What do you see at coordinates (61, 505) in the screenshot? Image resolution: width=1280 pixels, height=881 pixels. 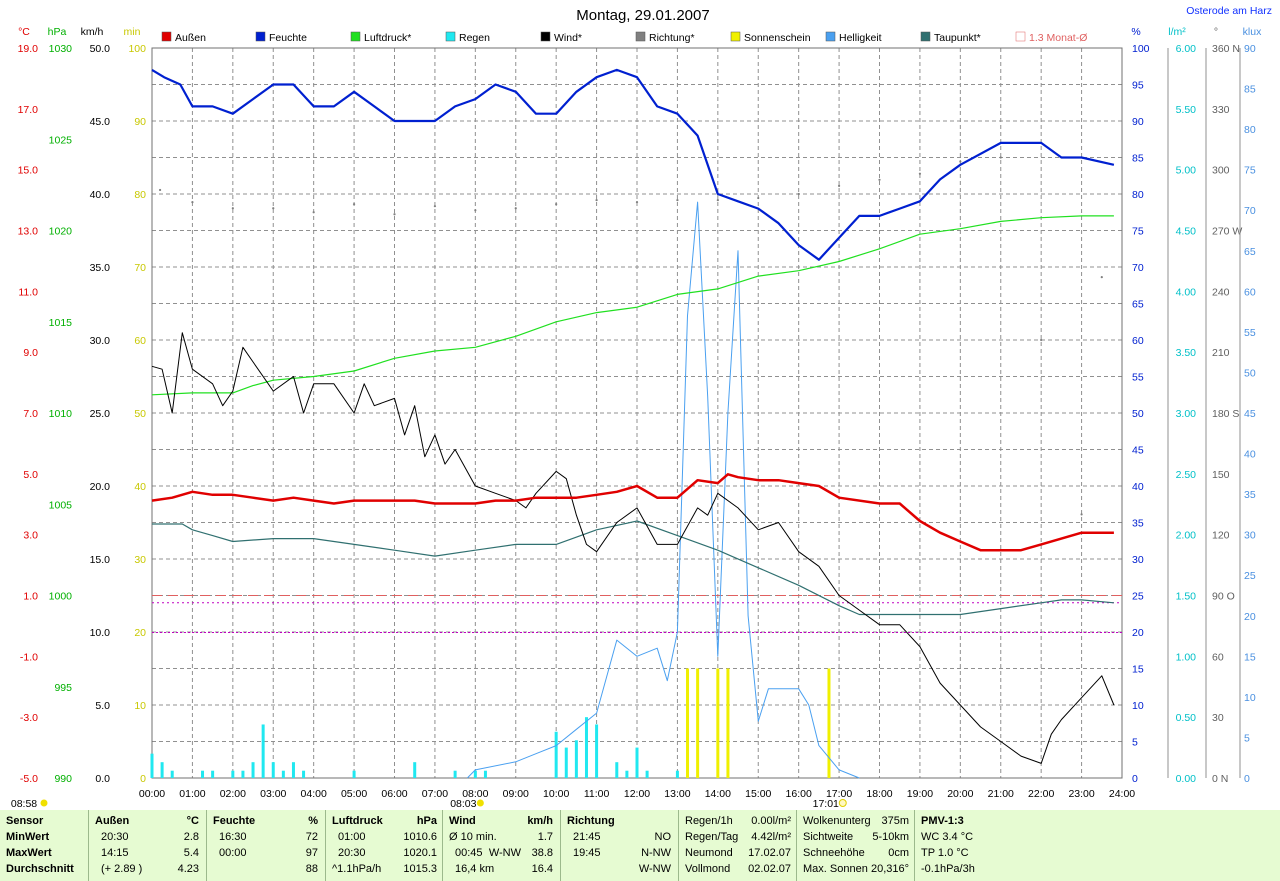 I see `pressure-axis-tick: 1005` at bounding box center [61, 505].